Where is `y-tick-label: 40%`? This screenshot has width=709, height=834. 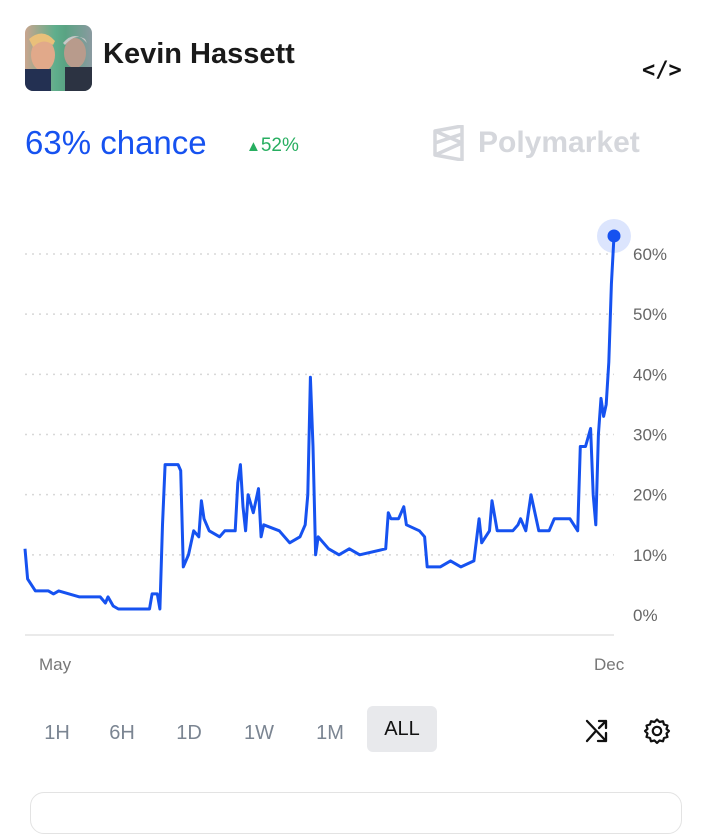
y-tick-label: 40% is located at coordinates (650, 374).